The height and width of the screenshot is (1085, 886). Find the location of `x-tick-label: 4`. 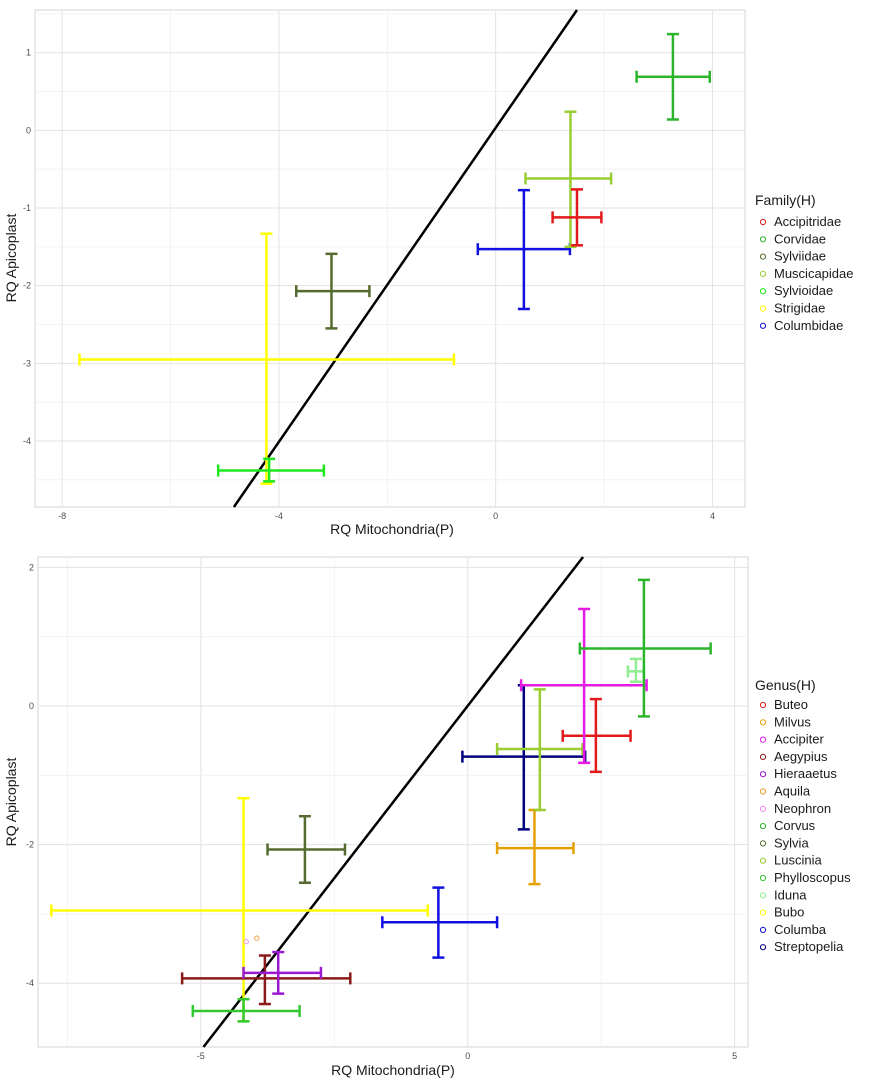

x-tick-label: 4 is located at coordinates (712, 516).